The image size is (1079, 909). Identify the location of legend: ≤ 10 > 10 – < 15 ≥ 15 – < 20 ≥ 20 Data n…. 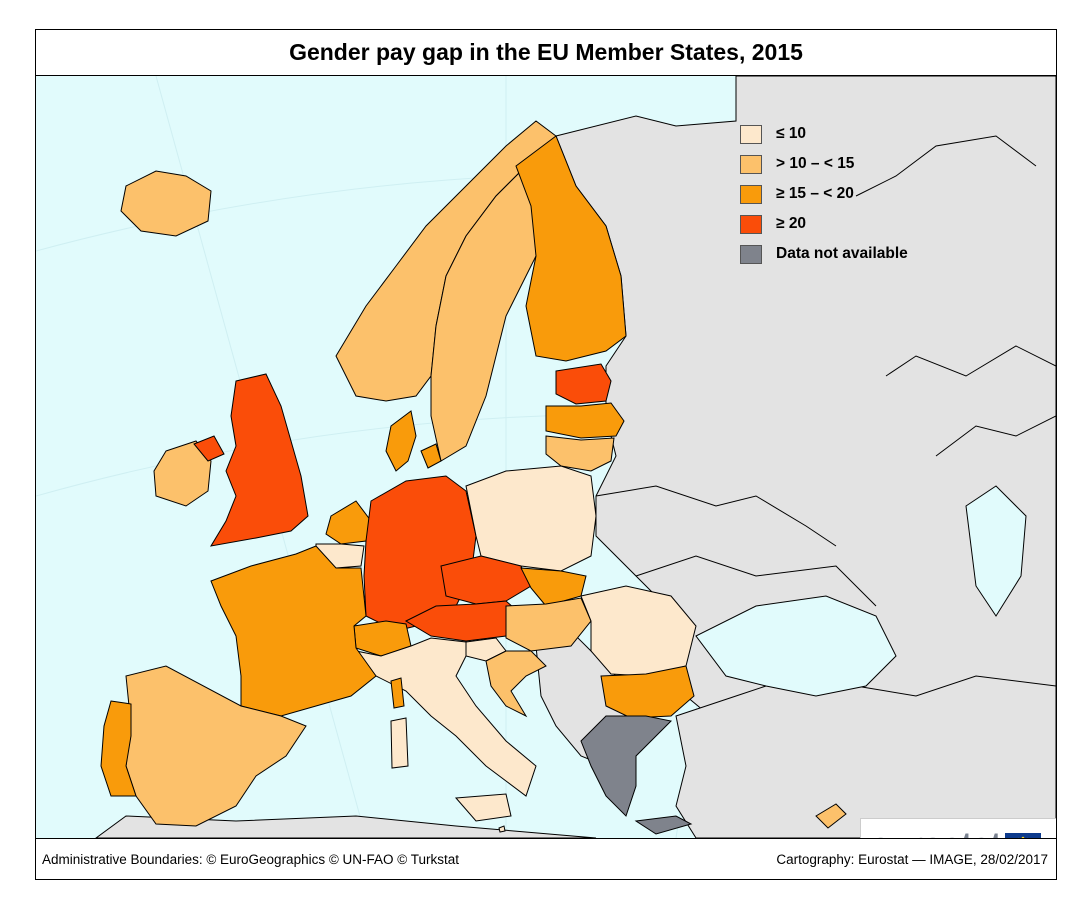
(824, 194).